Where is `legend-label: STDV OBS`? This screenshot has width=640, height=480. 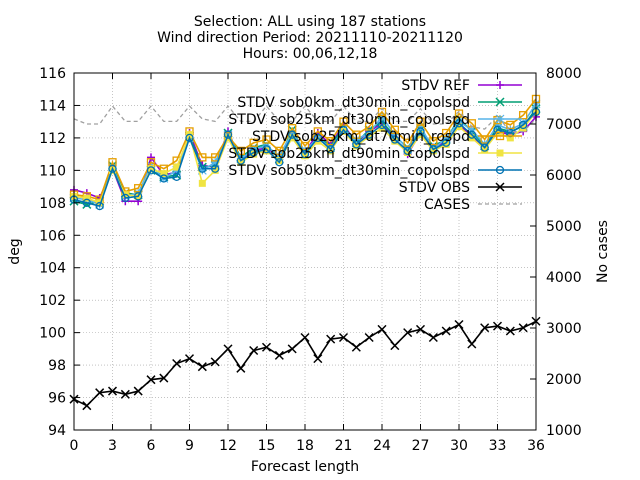 legend-label: STDV OBS is located at coordinates (434, 188).